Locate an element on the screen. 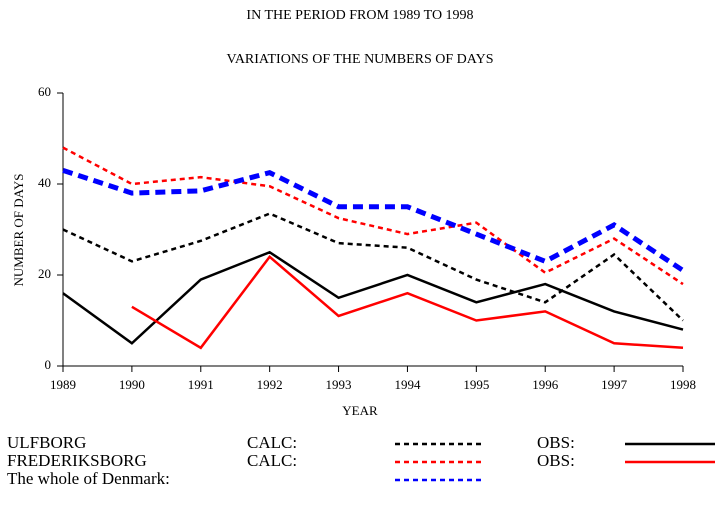 The width and height of the screenshot is (719, 511). x-axis-label: YEAR is located at coordinates (360, 410).